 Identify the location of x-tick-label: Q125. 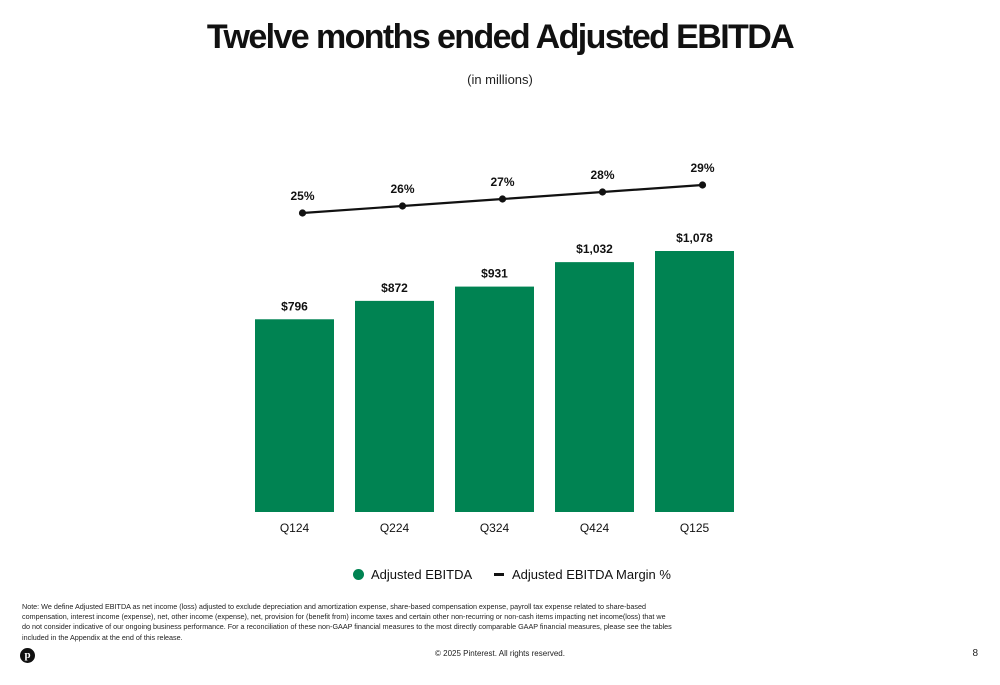
(695, 528).